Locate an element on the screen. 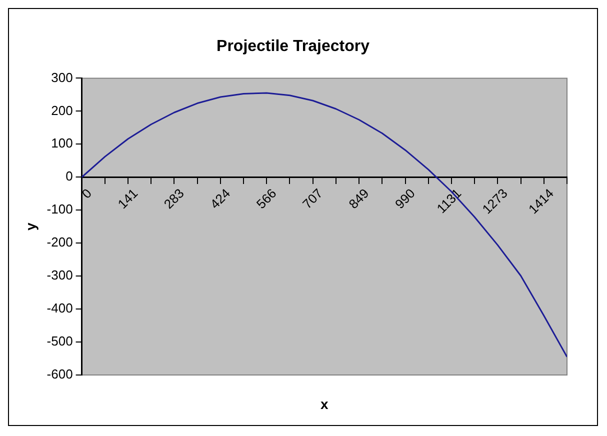  y-tick-label: -600 is located at coordinates (59, 374).